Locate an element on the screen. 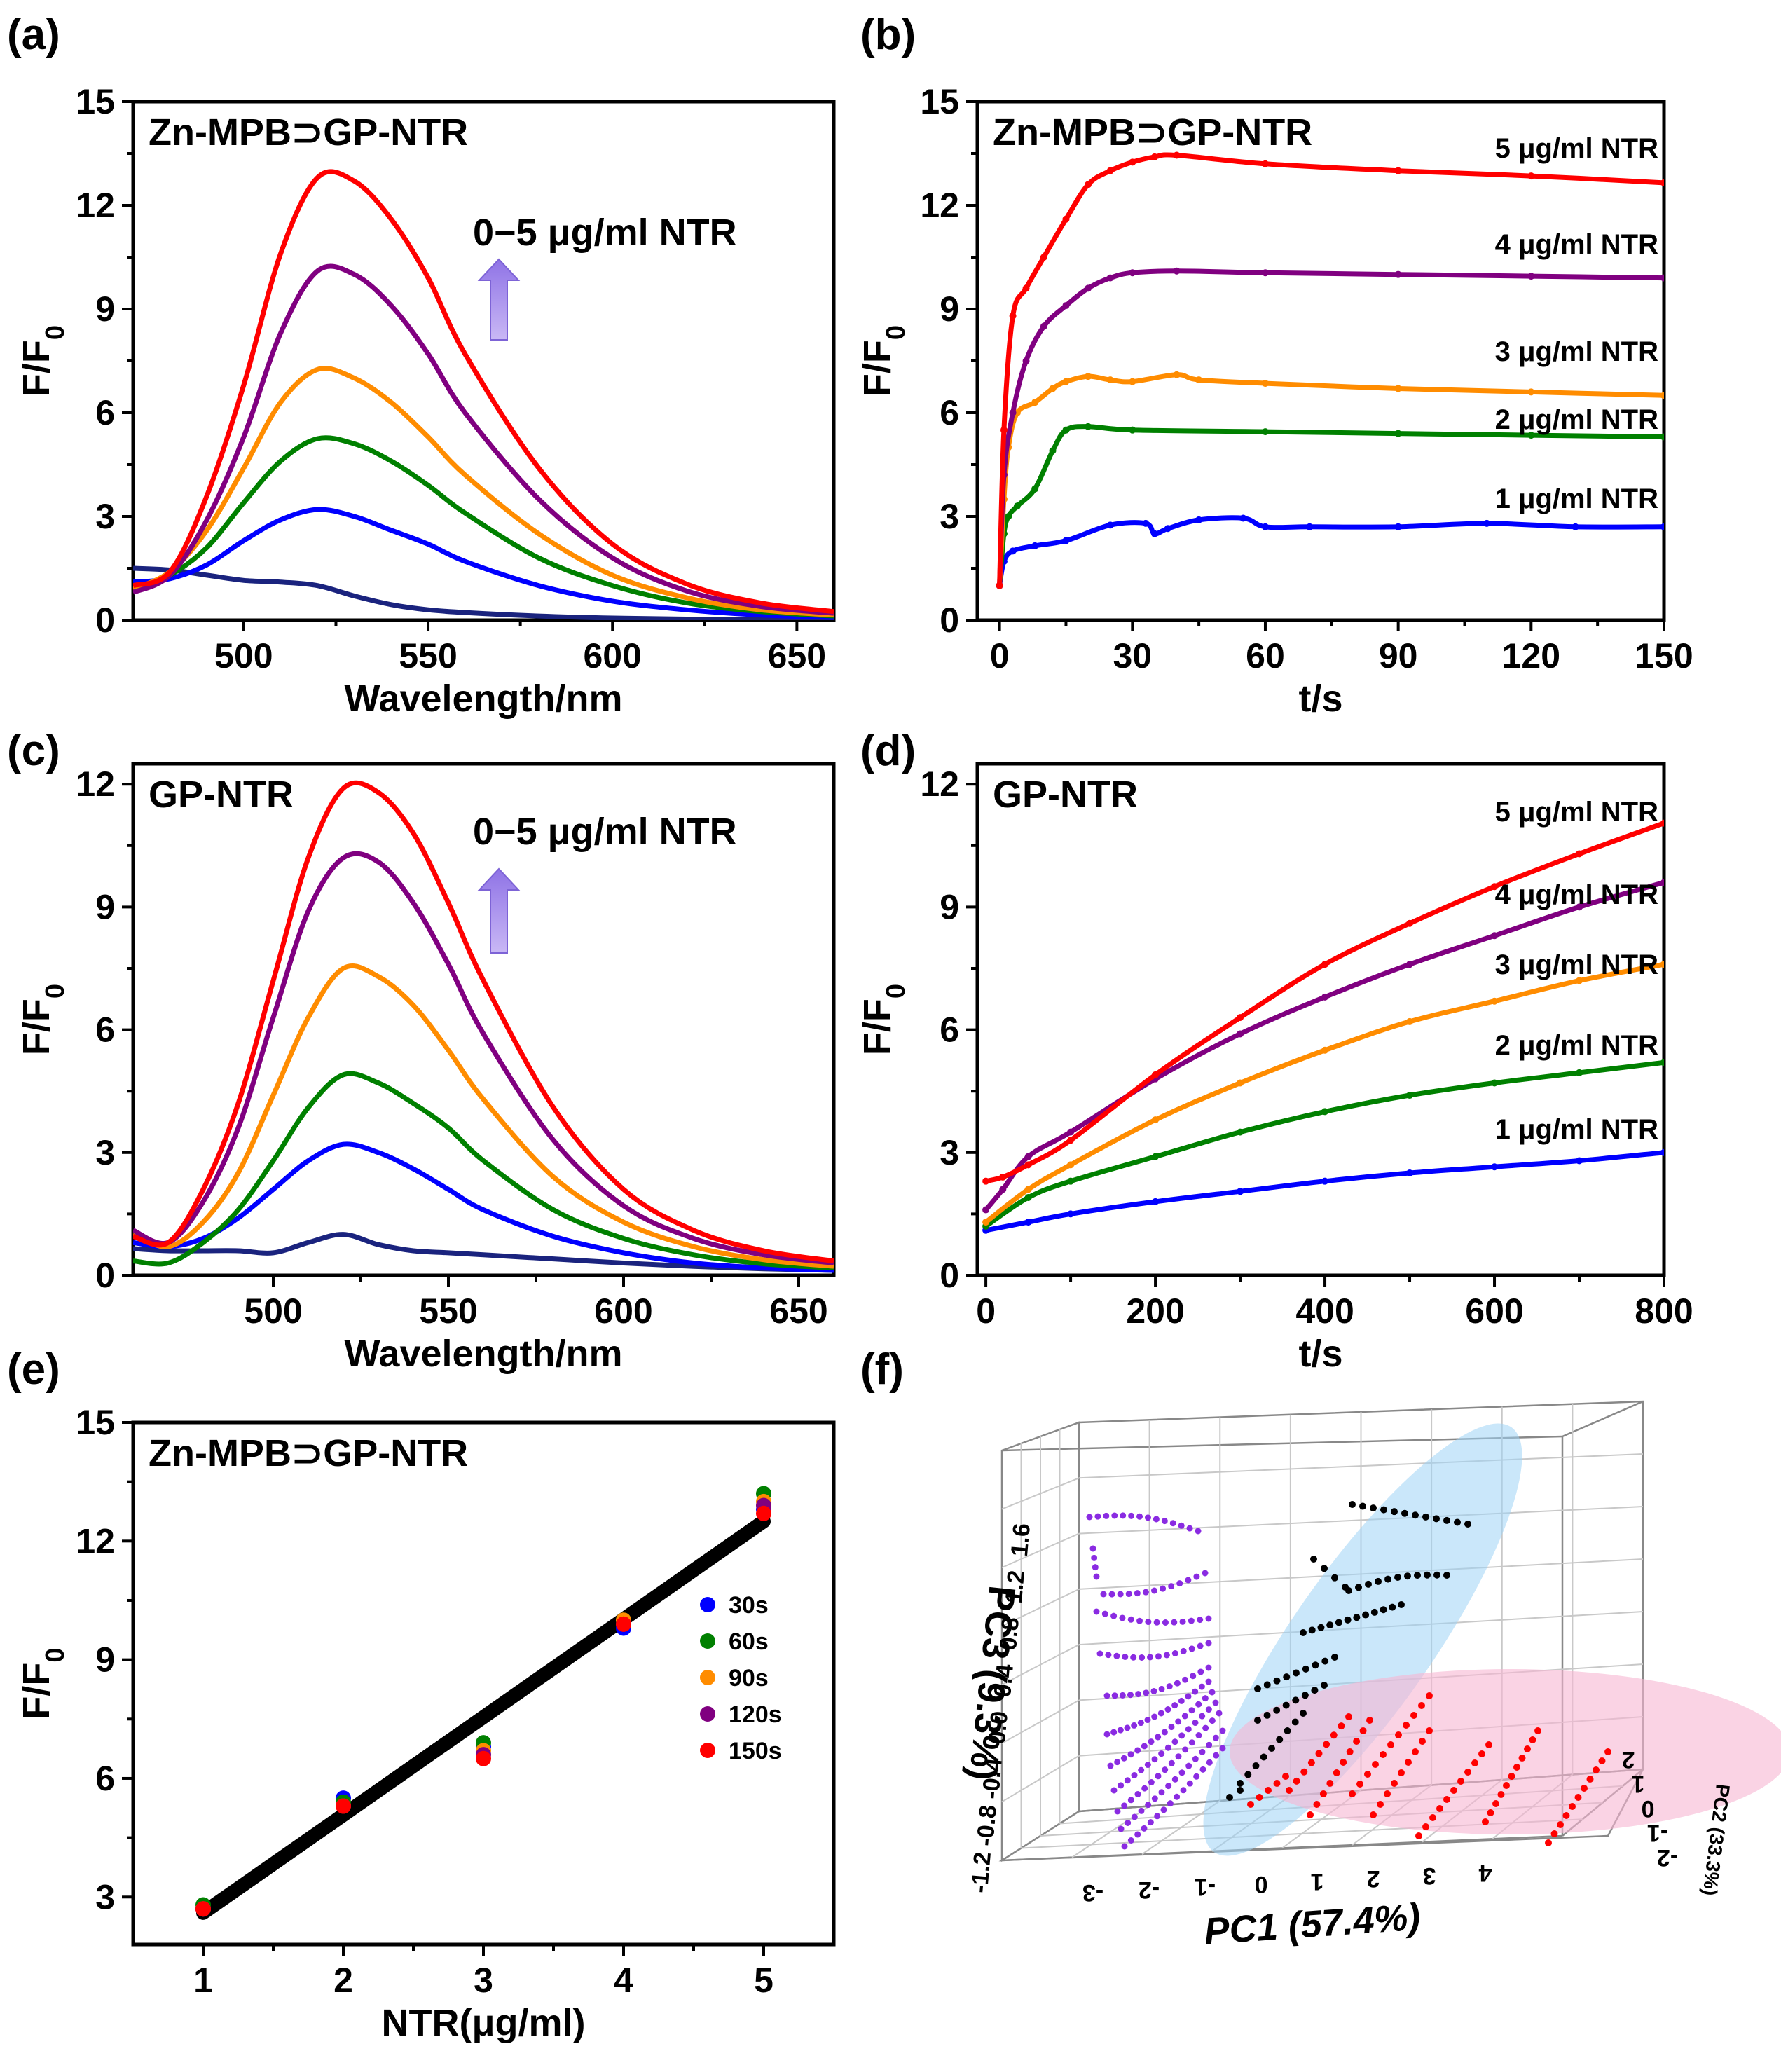  y-tick-label: 0 is located at coordinates (949, 620).